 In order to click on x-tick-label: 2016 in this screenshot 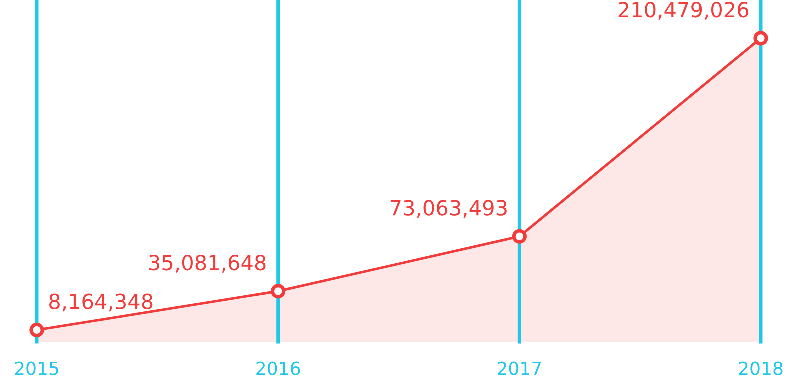, I will do `click(278, 369)`.